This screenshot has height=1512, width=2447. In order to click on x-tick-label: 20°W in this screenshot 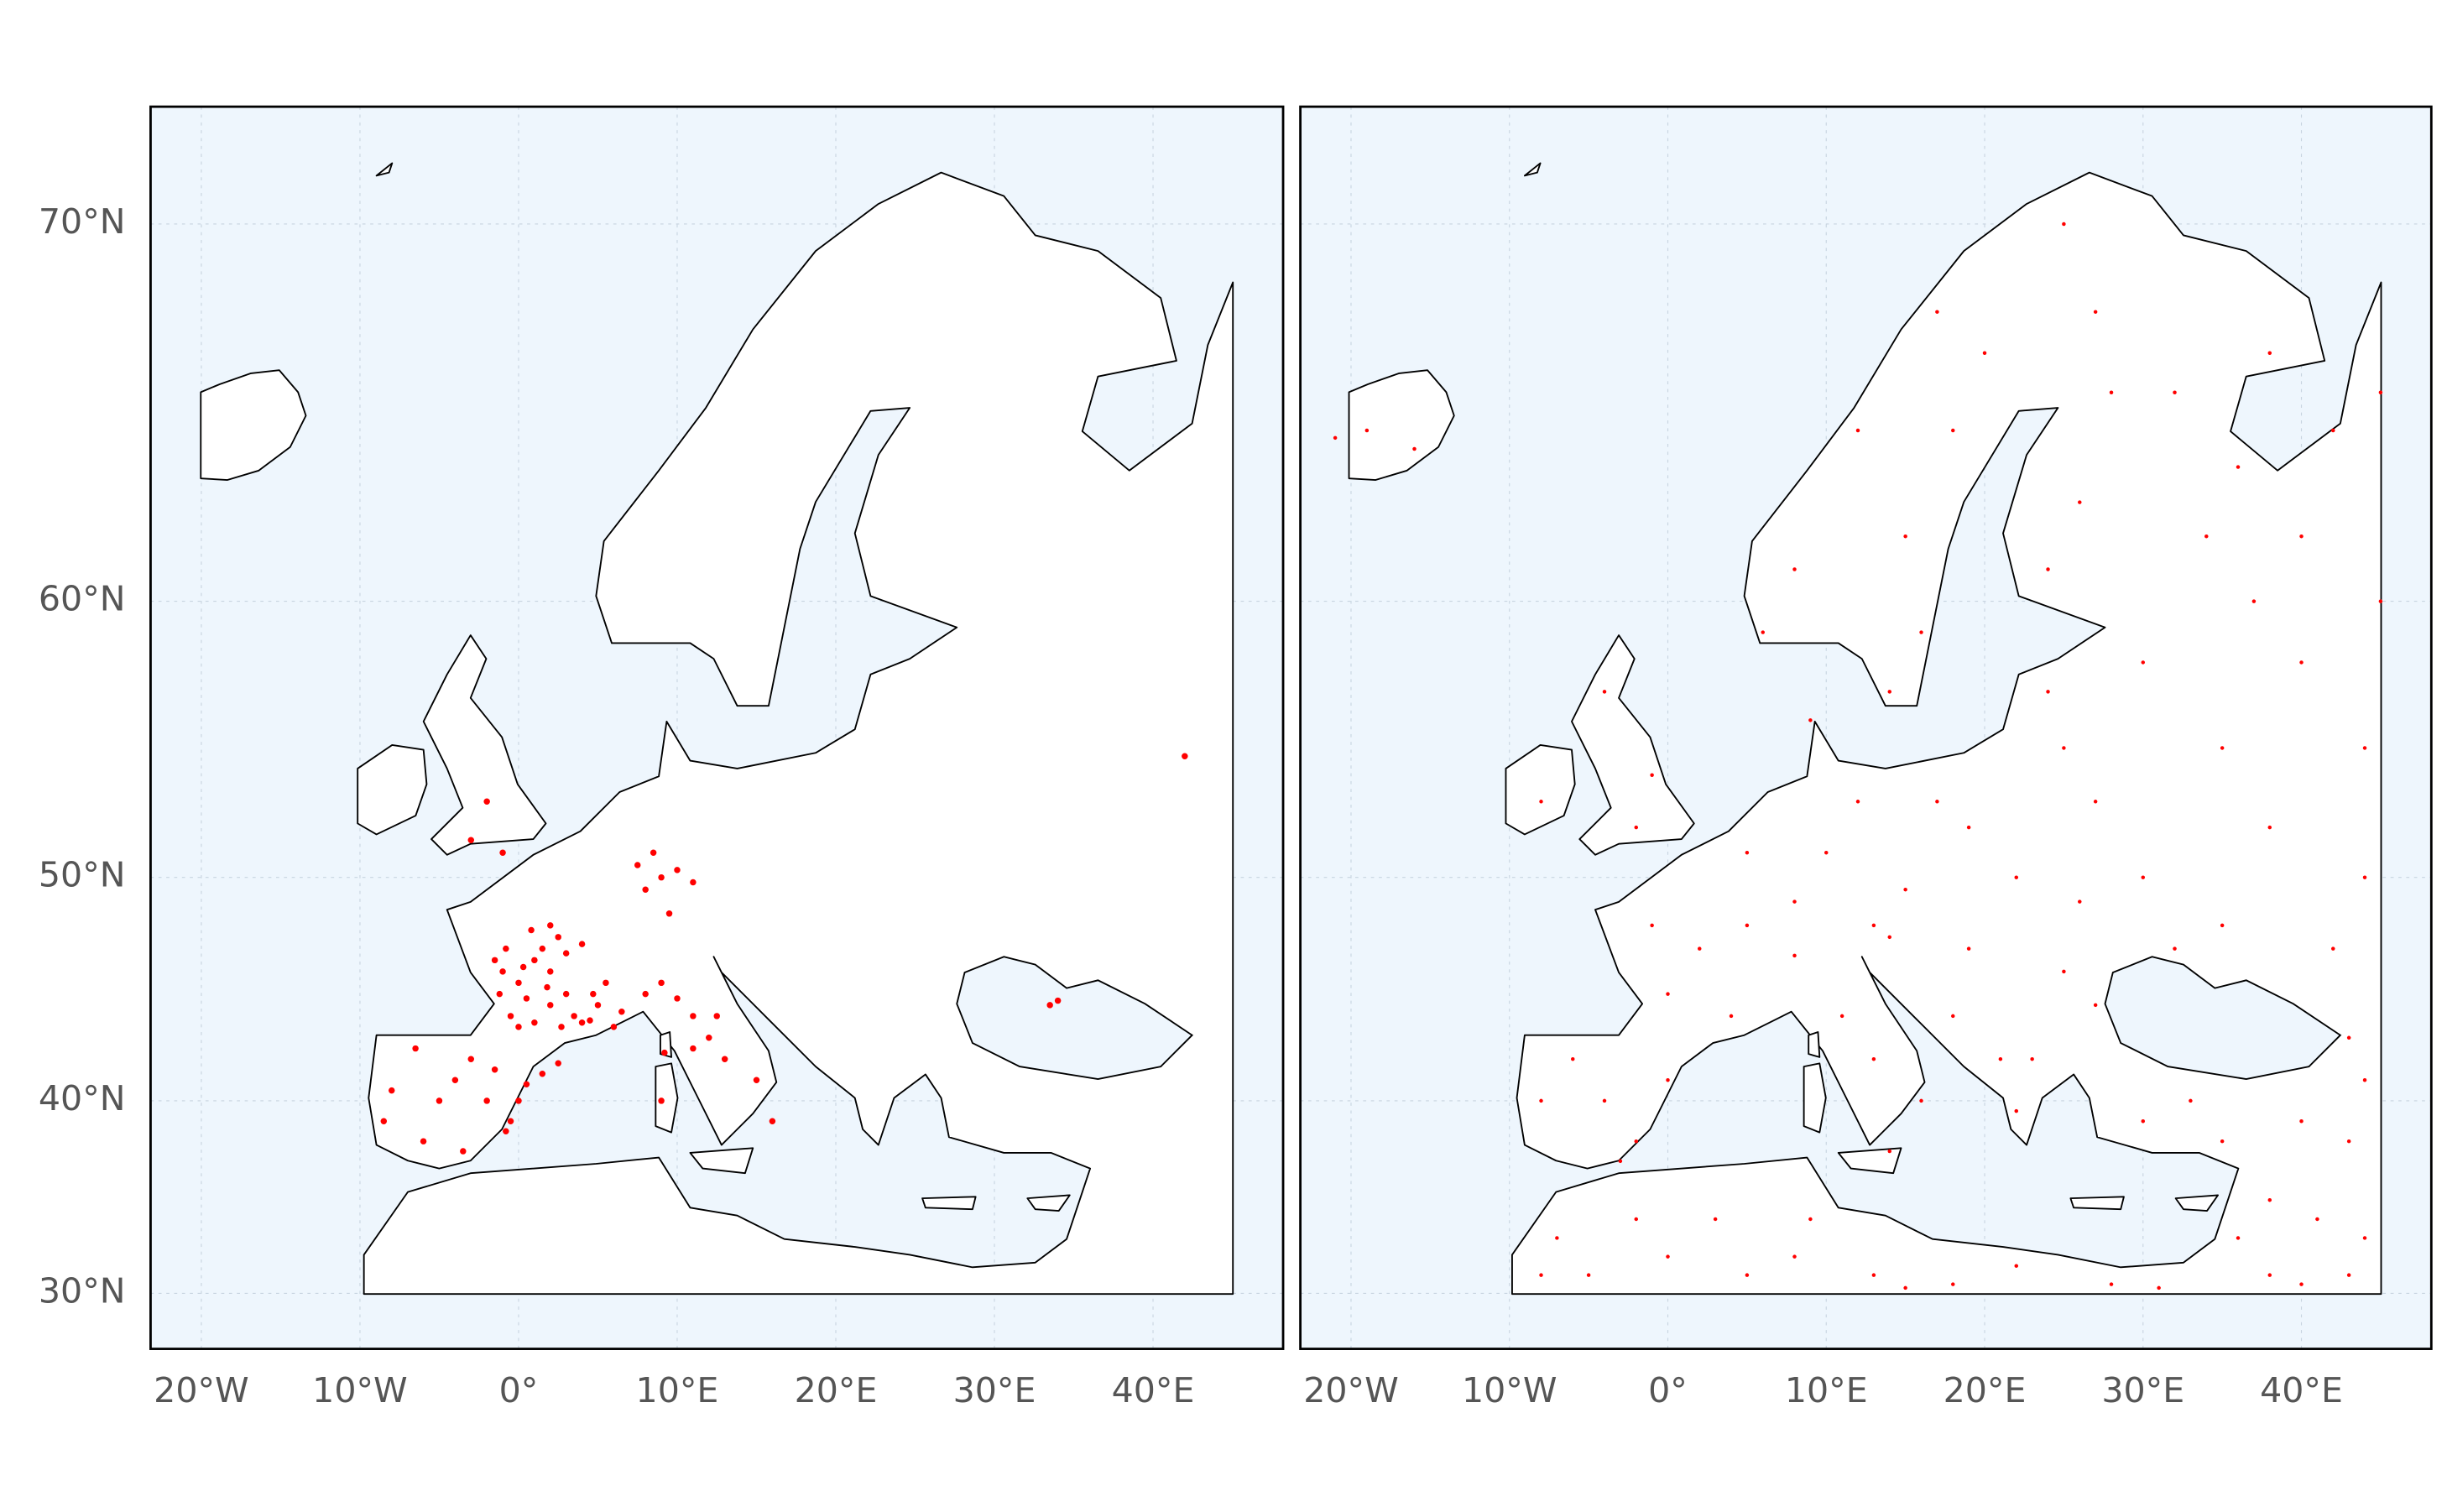, I will do `click(1351, 1390)`.